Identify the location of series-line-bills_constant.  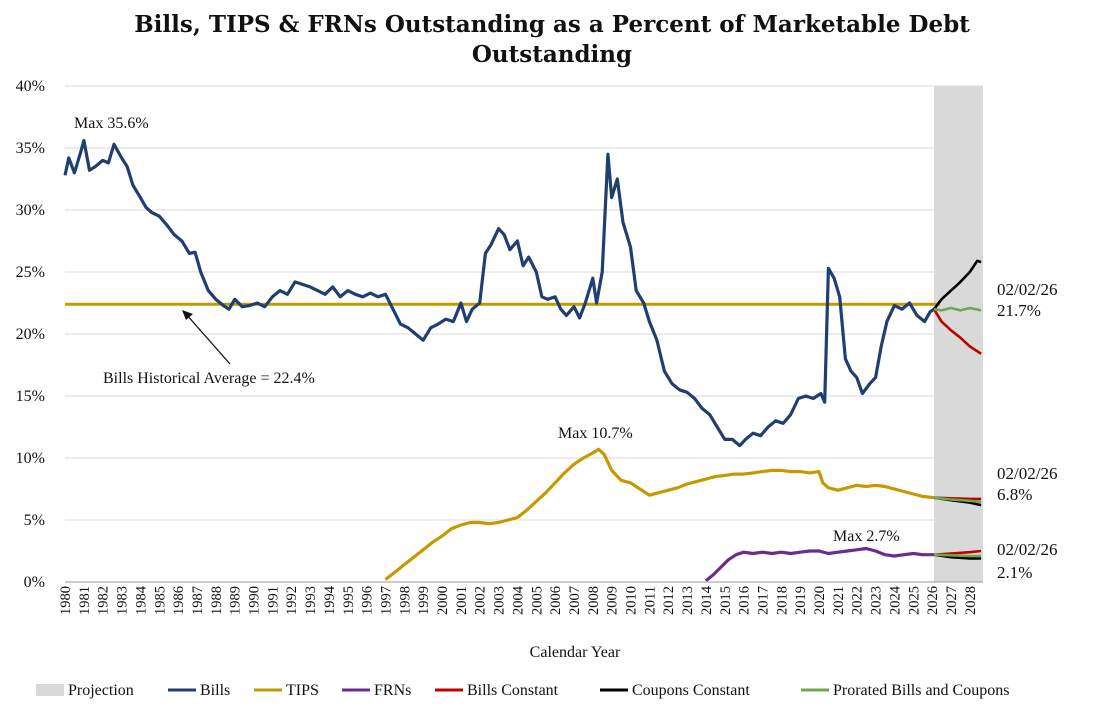
(957, 331).